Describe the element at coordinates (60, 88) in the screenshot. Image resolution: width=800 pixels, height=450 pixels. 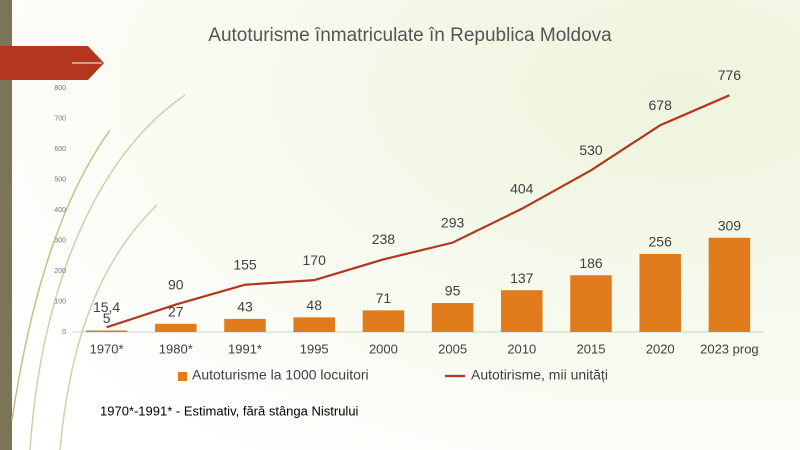
I see `y-tick-label: 800` at that location.